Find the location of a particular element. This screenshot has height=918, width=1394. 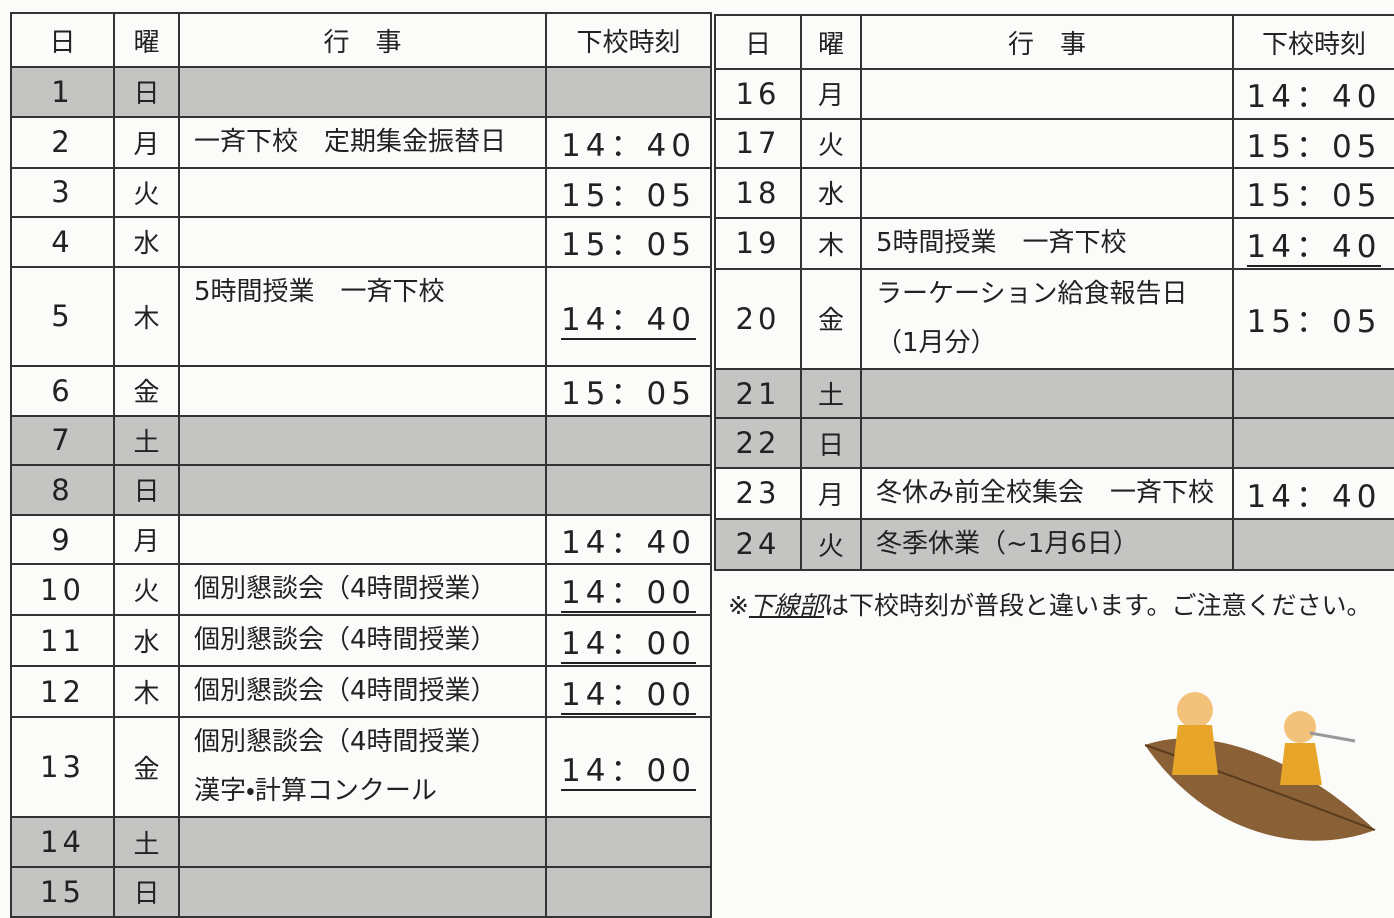

row: 21 土 is located at coordinates (1054, 393).